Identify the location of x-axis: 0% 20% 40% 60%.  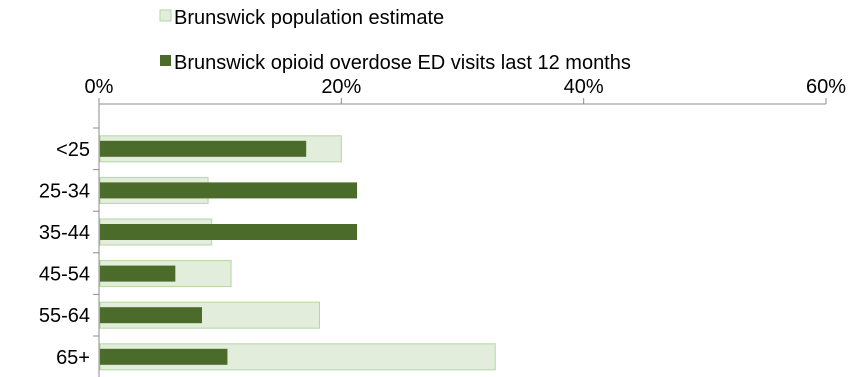
(465, 90).